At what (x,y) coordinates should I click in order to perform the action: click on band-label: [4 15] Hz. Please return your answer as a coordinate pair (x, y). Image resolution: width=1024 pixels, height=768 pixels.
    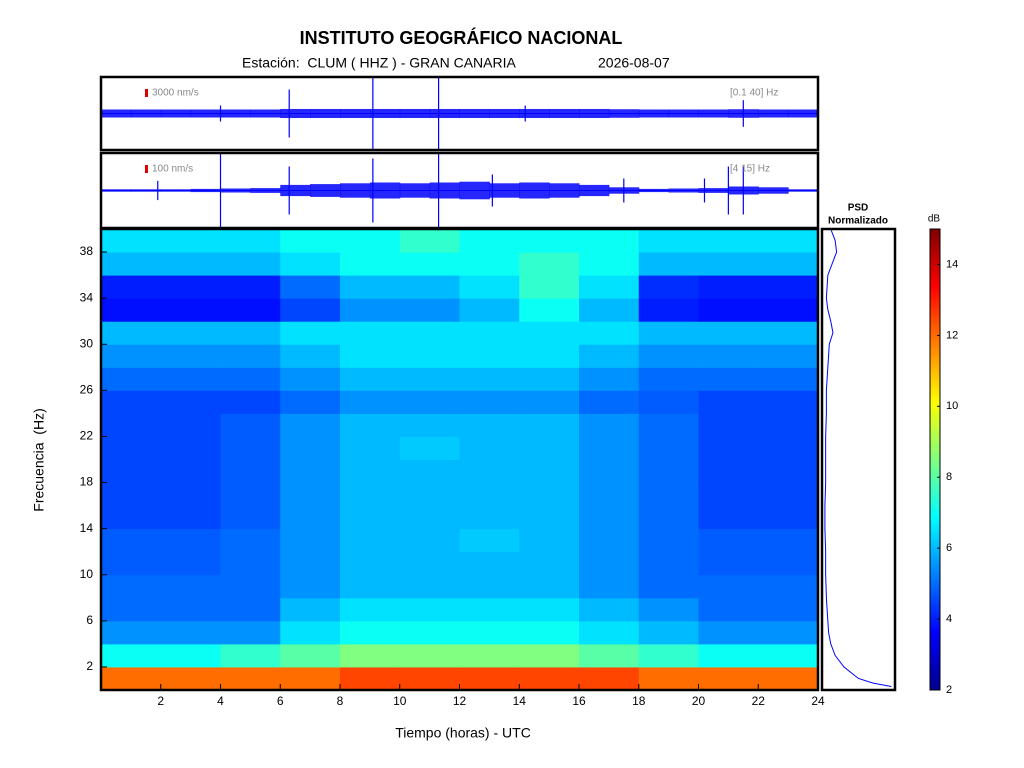
    Looking at the image, I should click on (750, 169).